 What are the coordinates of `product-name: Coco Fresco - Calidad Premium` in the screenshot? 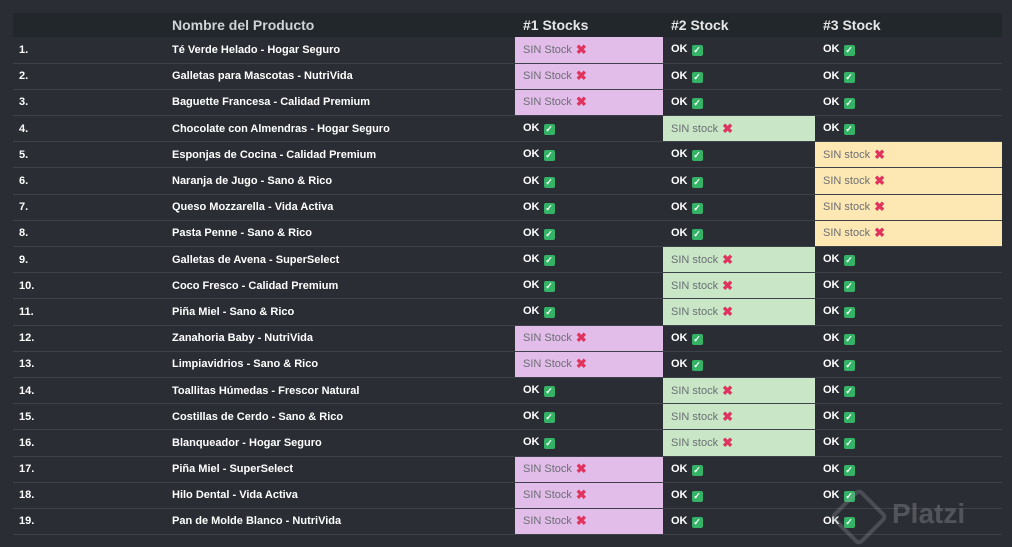 It's located at (340, 286).